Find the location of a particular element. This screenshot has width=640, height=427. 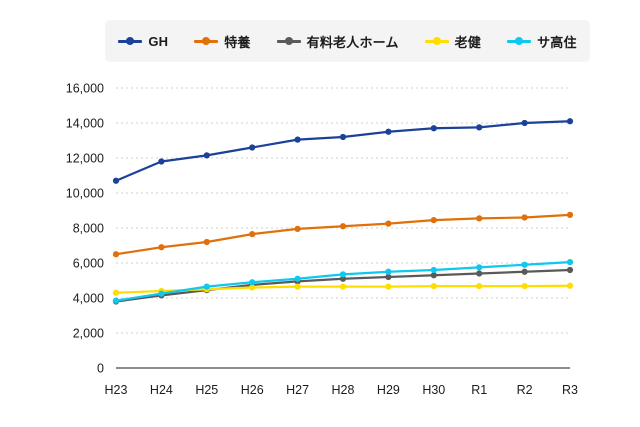

x-tick-label: H24 is located at coordinates (161, 390).